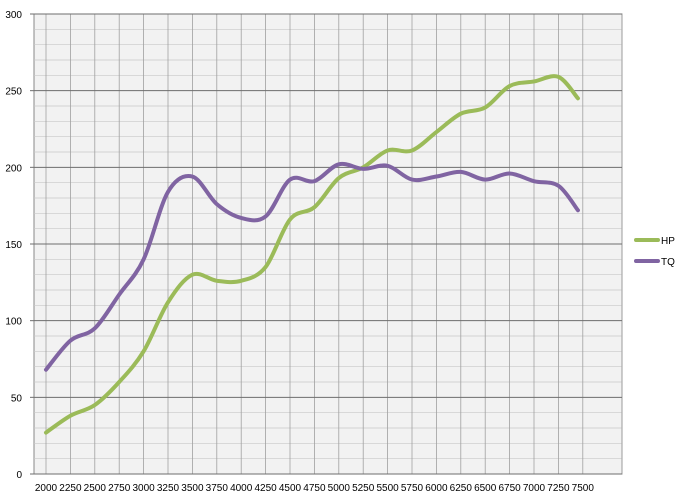  What do you see at coordinates (387, 488) in the screenshot?
I see `x-tick-label: 5500` at bounding box center [387, 488].